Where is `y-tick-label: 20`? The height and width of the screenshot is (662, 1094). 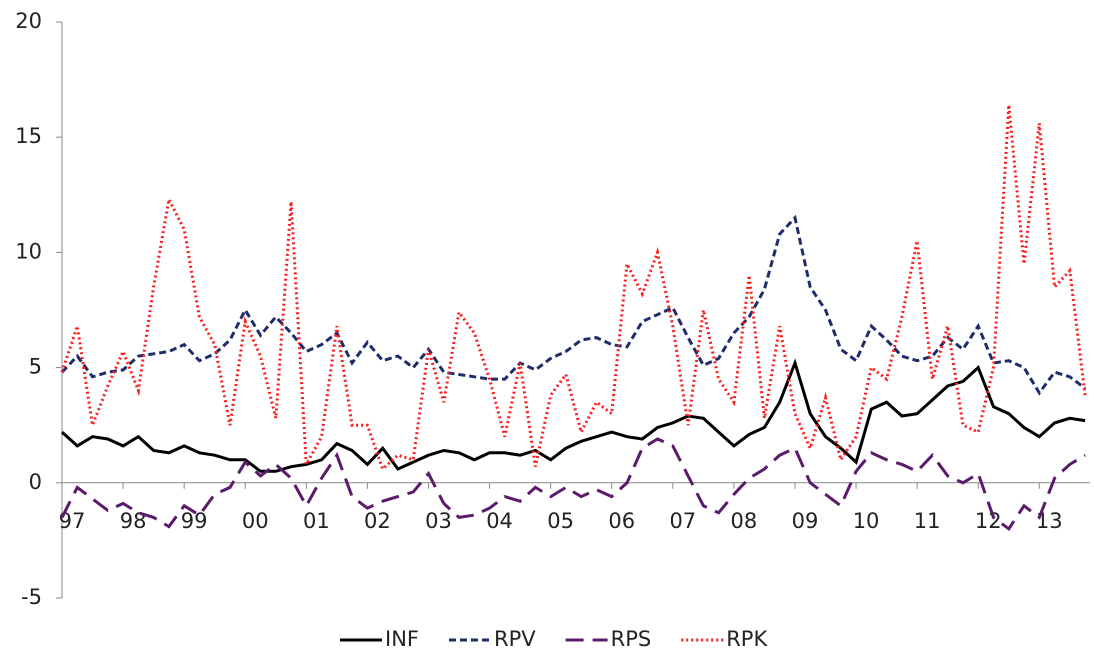
y-tick-label: 20 is located at coordinates (28, 21).